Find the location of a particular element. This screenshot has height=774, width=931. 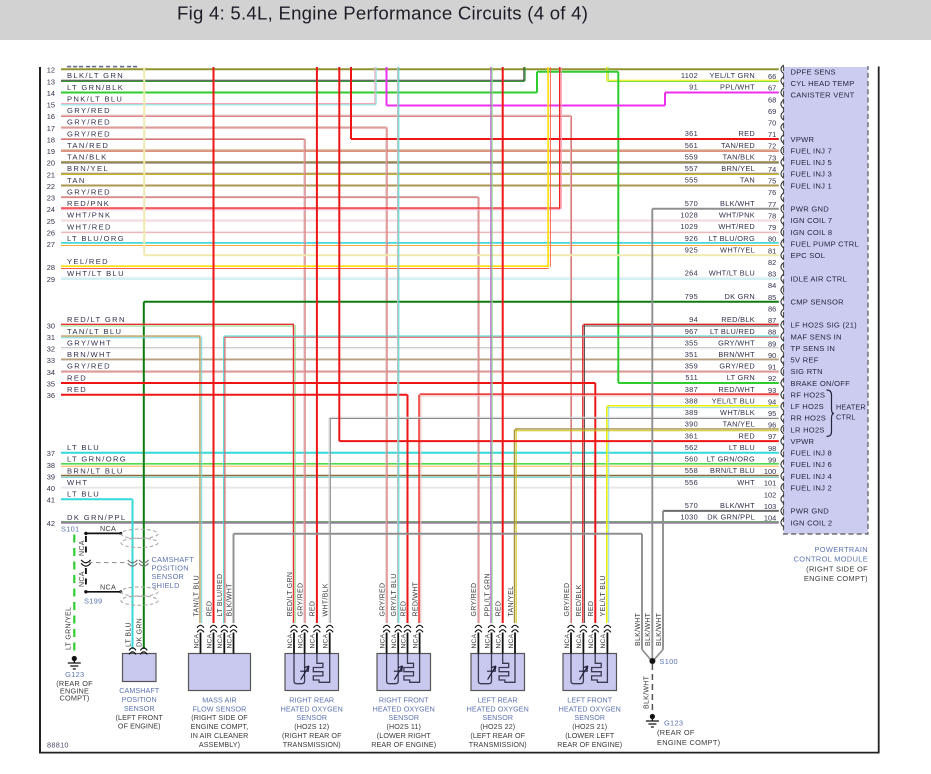

svg-text: MASS AIR is located at coordinates (219, 701).